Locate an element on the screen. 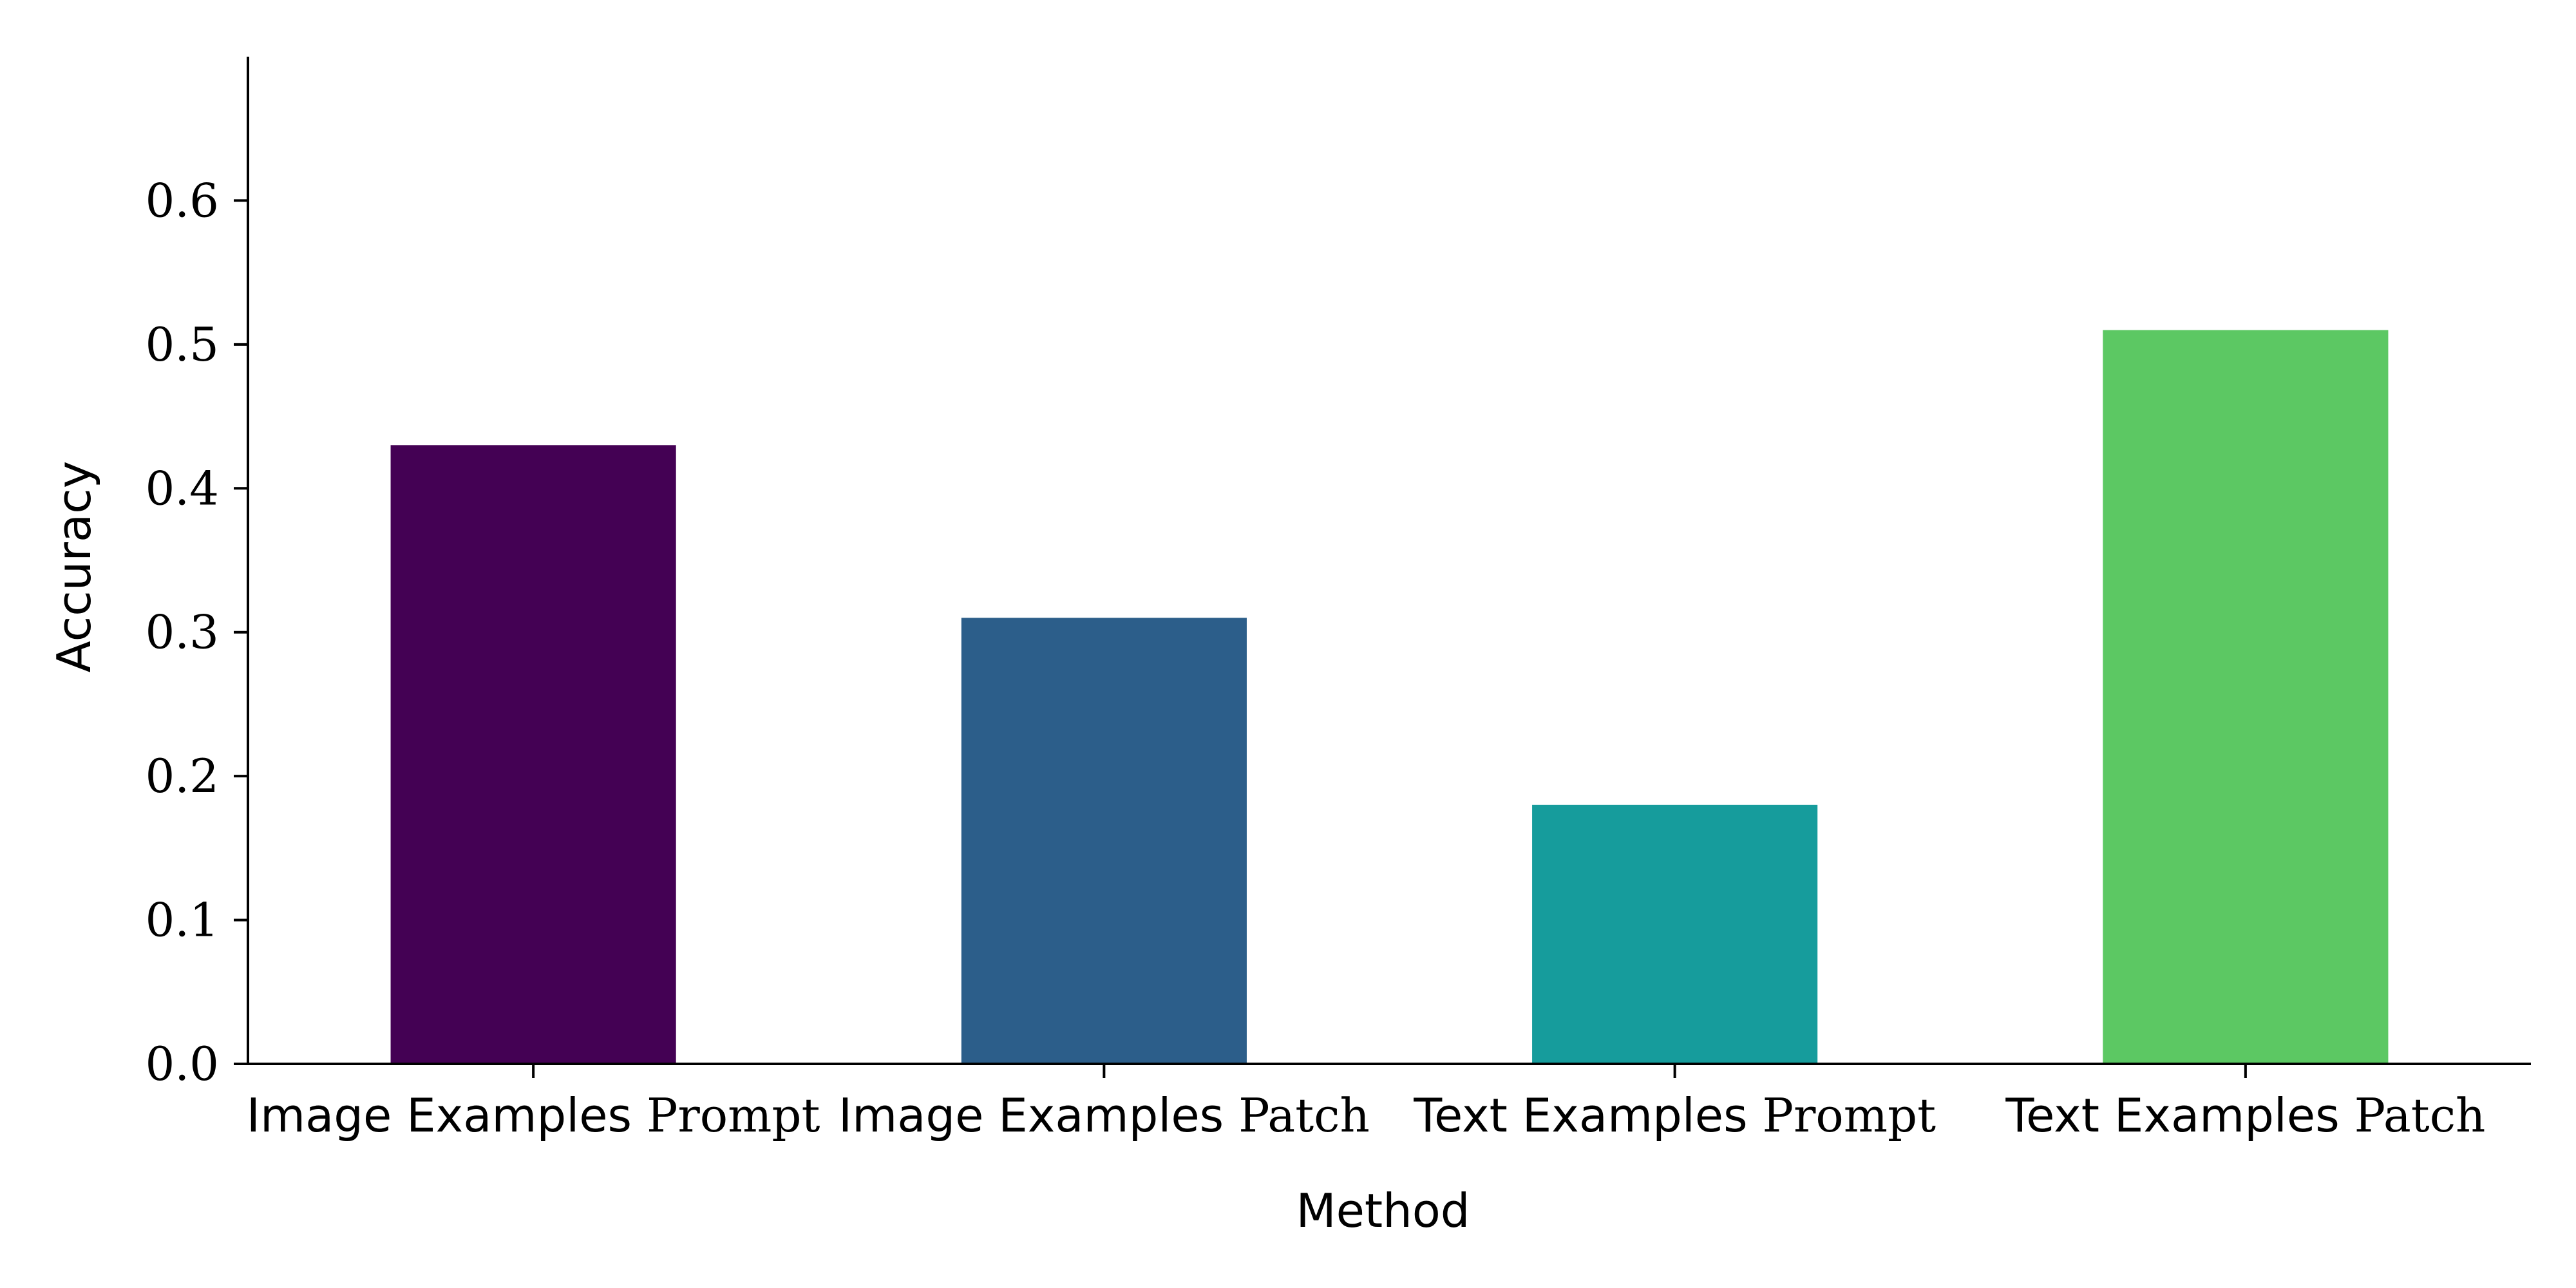 The width and height of the screenshot is (2576, 1288). x-tick-label: Image Examples Patch is located at coordinates (1104, 1115).